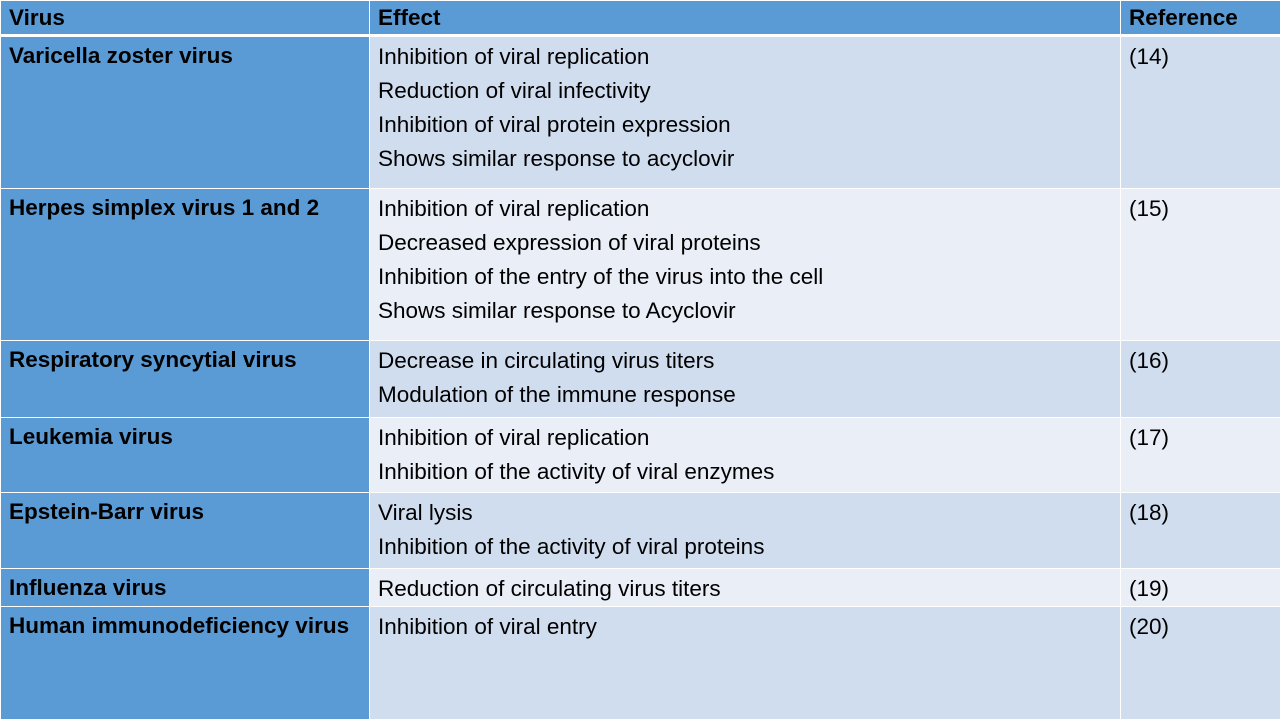 Image resolution: width=1280 pixels, height=720 pixels. I want to click on effect-item: Inhibition of viral entry, so click(487, 626).